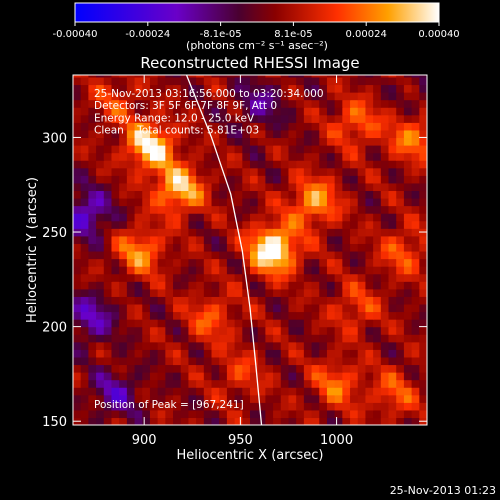 The image size is (500, 500). I want to click on annotation-line: Clean Total counts: 5.81E+03, so click(176, 131).